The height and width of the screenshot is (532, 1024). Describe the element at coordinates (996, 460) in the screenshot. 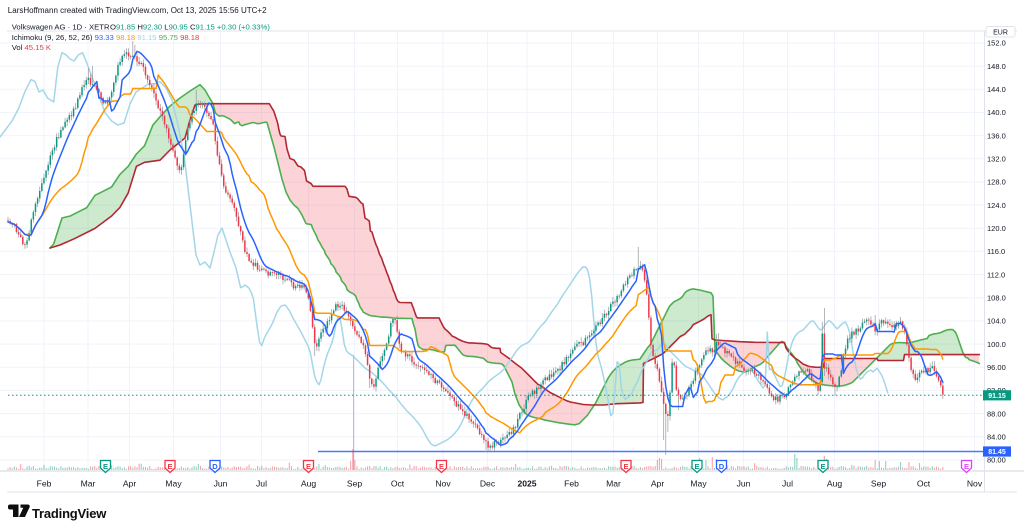

I see `svg-text: 80.00` at that location.